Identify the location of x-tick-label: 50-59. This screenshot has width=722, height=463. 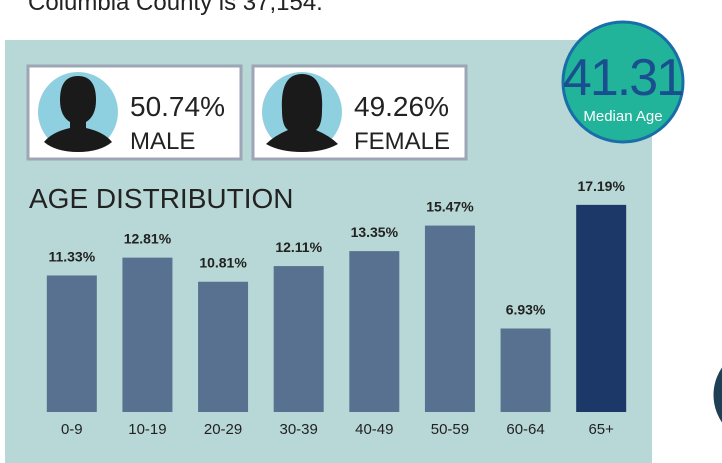
(450, 429).